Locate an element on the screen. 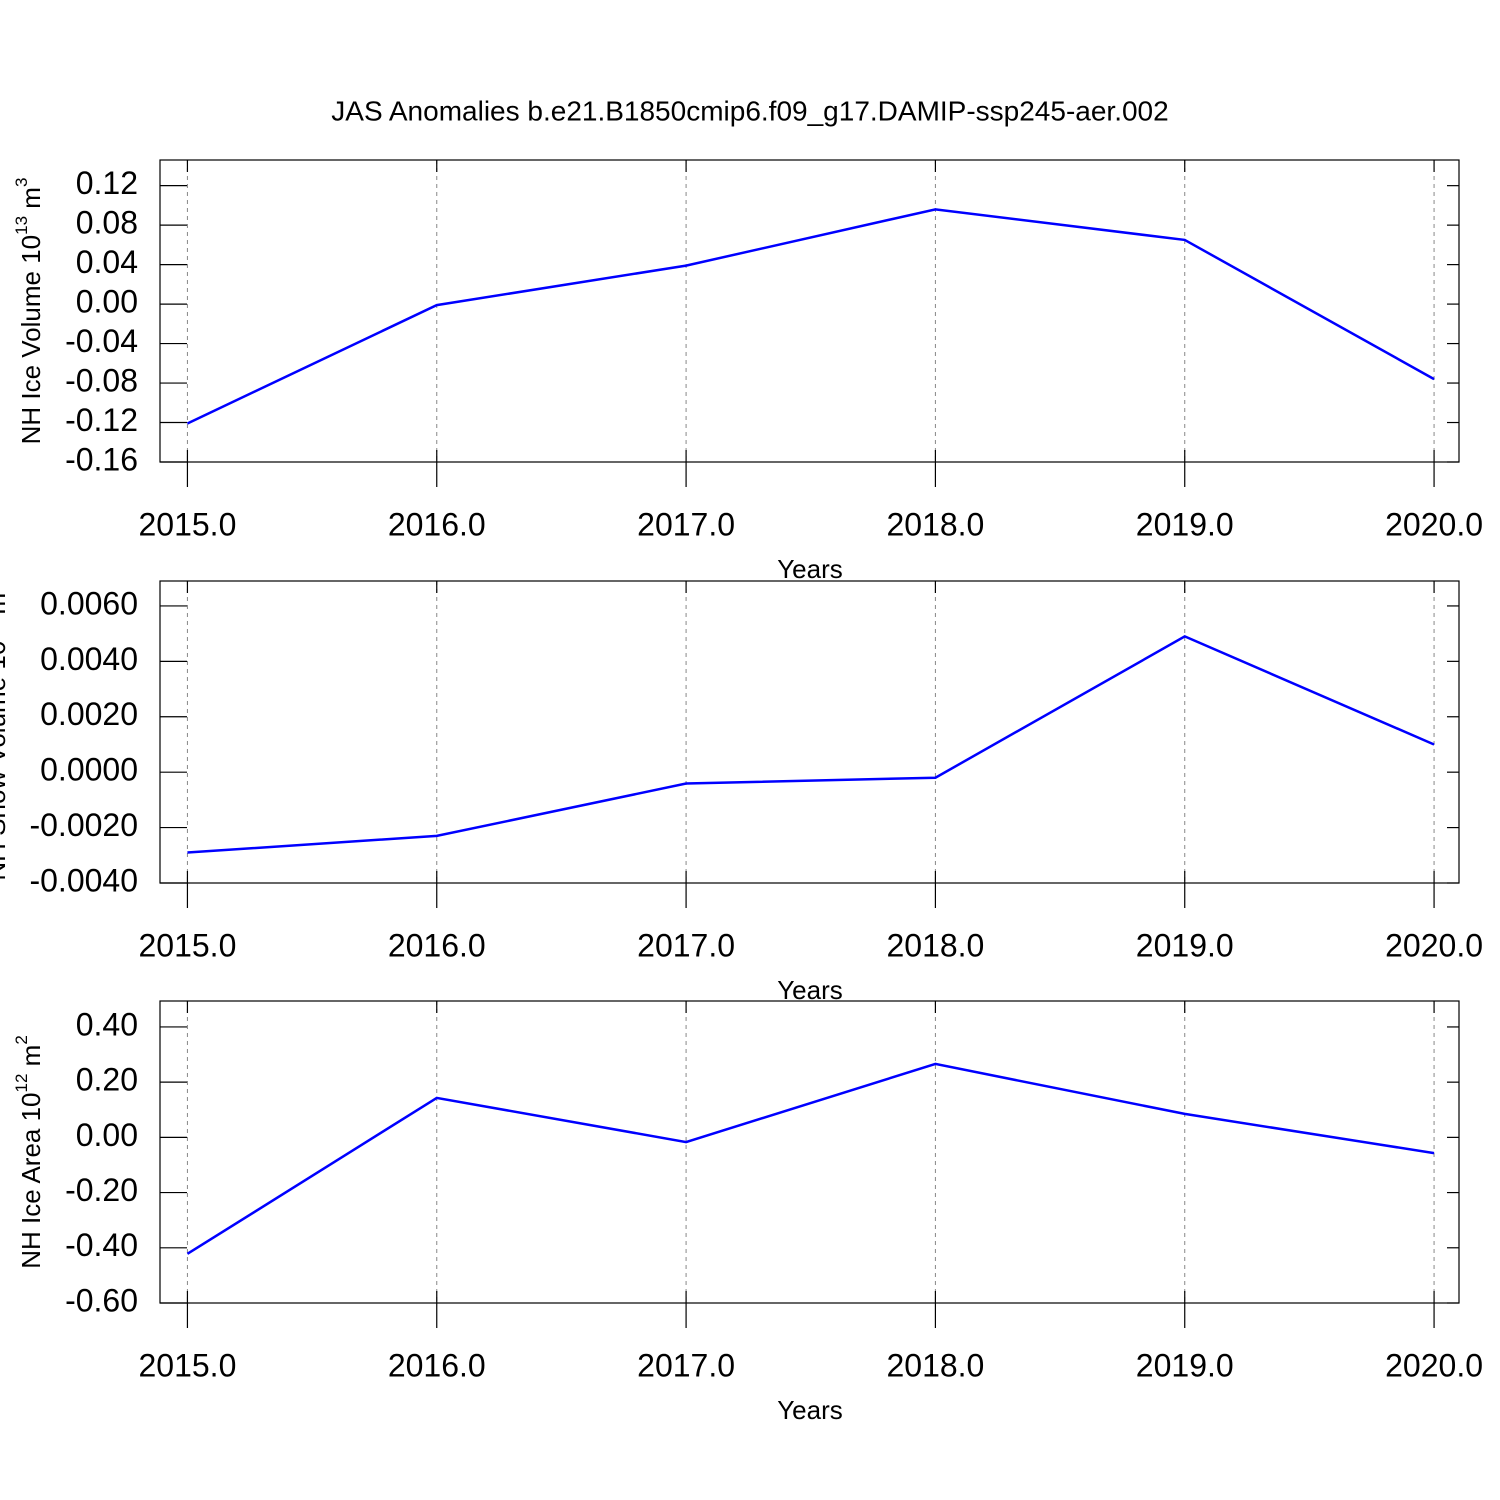 The image size is (1500, 1500). y-tick-label: 0.20 is located at coordinates (107, 1080).